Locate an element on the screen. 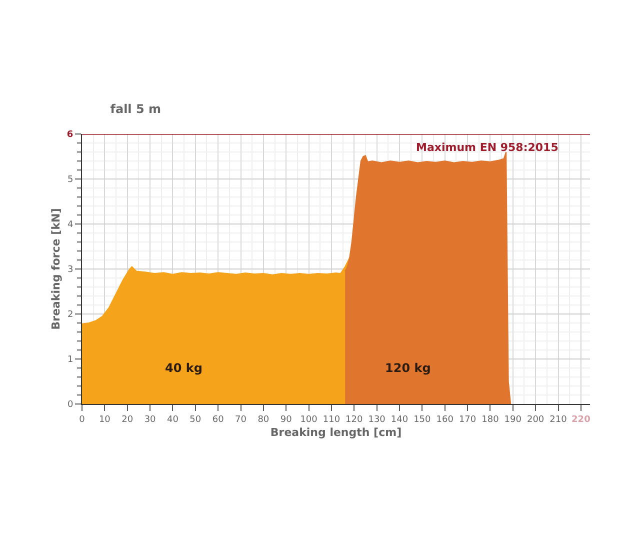 This screenshot has height=560, width=630. y-tick-label: 3 is located at coordinates (70, 270).